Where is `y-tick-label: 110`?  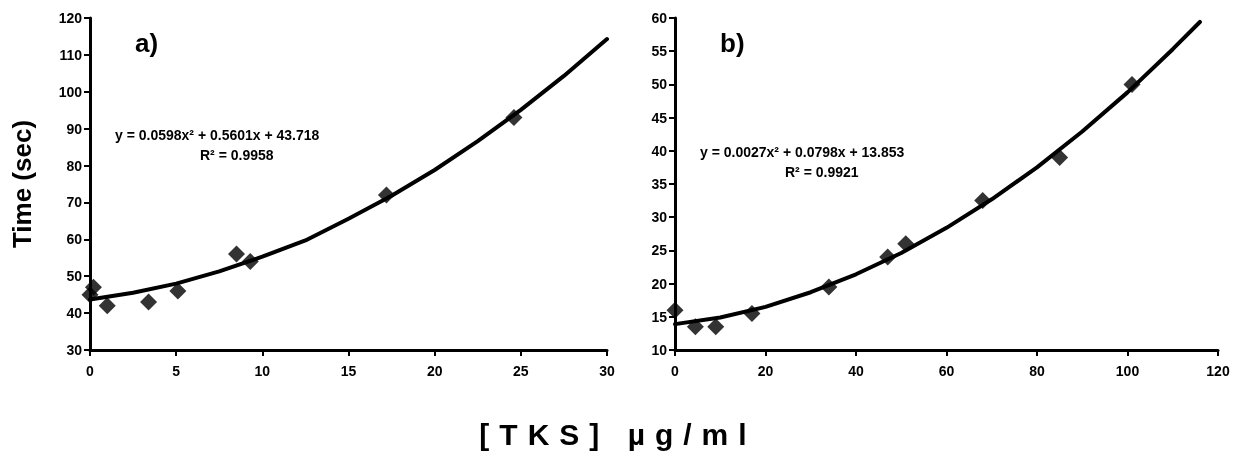
y-tick-label: 110 is located at coordinates (71, 54).